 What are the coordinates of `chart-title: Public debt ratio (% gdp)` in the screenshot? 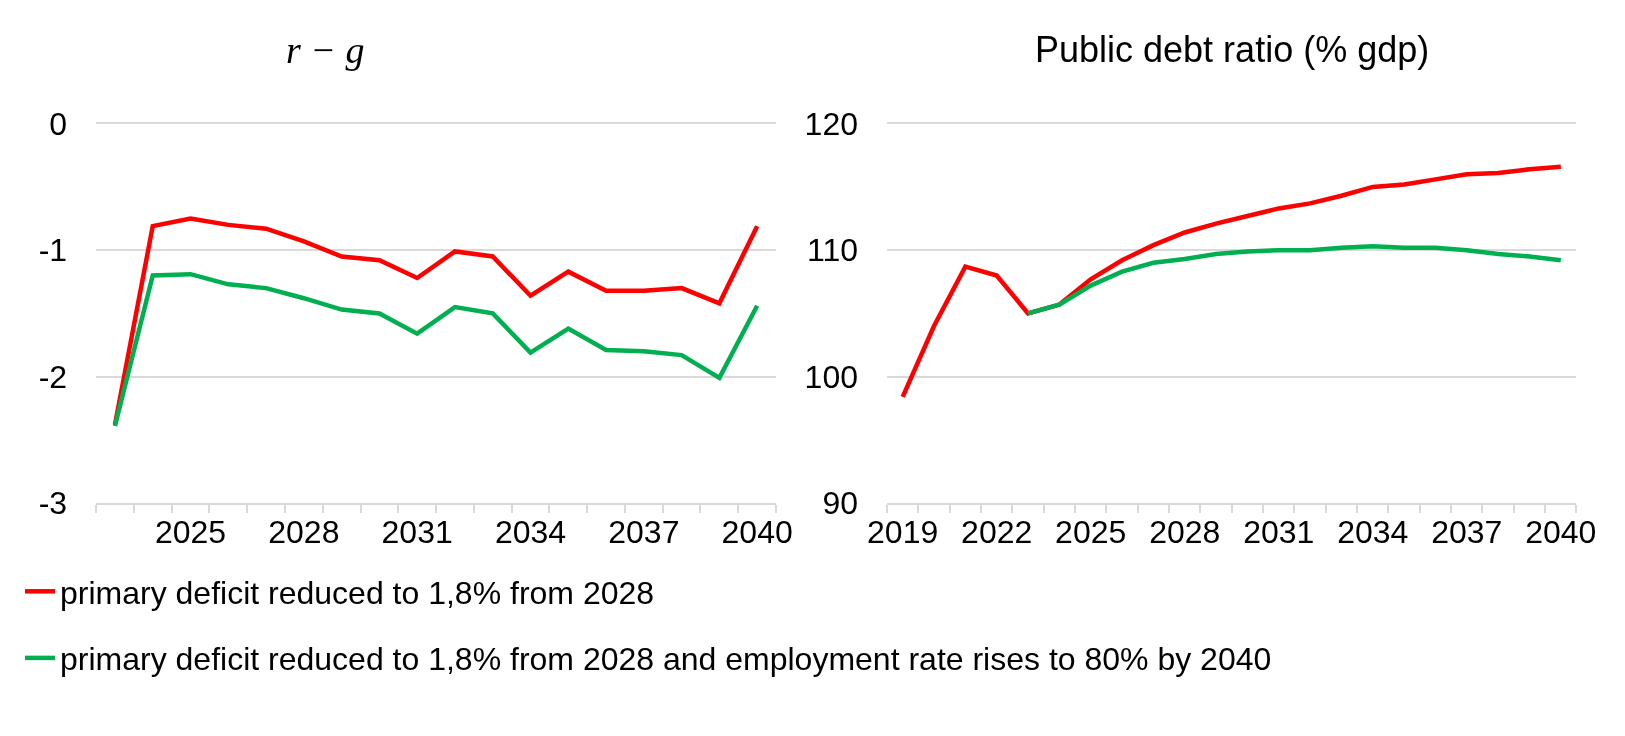 It's located at (1232, 49).